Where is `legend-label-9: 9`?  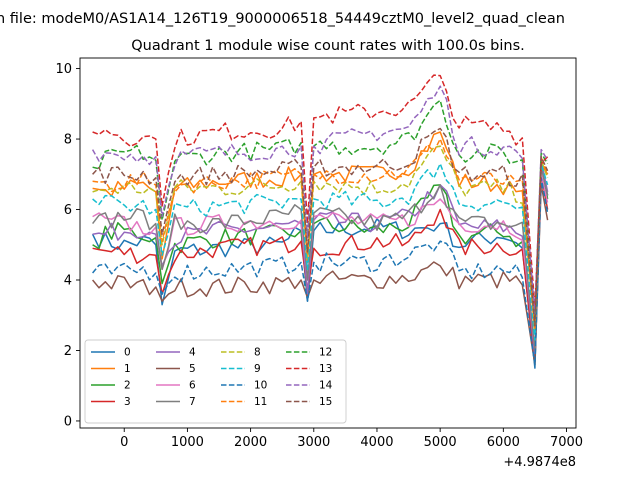
legend-label-9: 9 is located at coordinates (257, 369).